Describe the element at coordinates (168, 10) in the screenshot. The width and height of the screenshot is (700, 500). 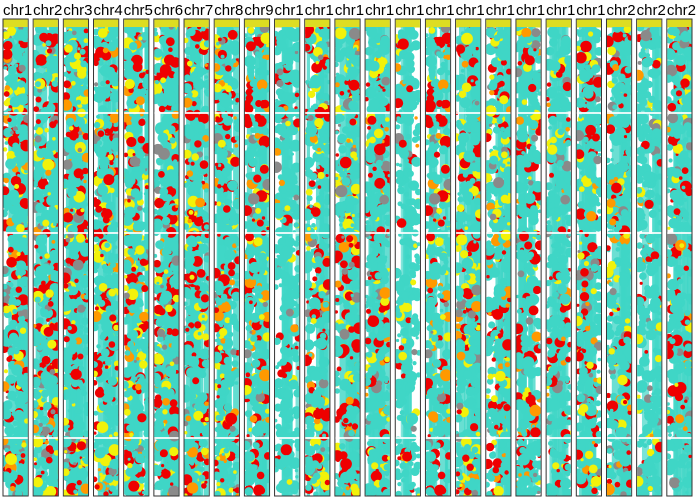
I see `panel-label: chr6` at that location.